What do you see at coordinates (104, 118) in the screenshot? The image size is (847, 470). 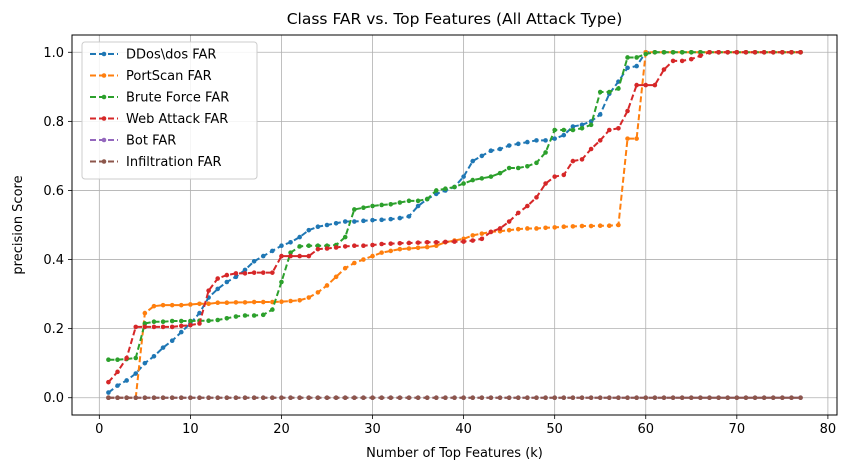 I see `legend-marker` at bounding box center [104, 118].